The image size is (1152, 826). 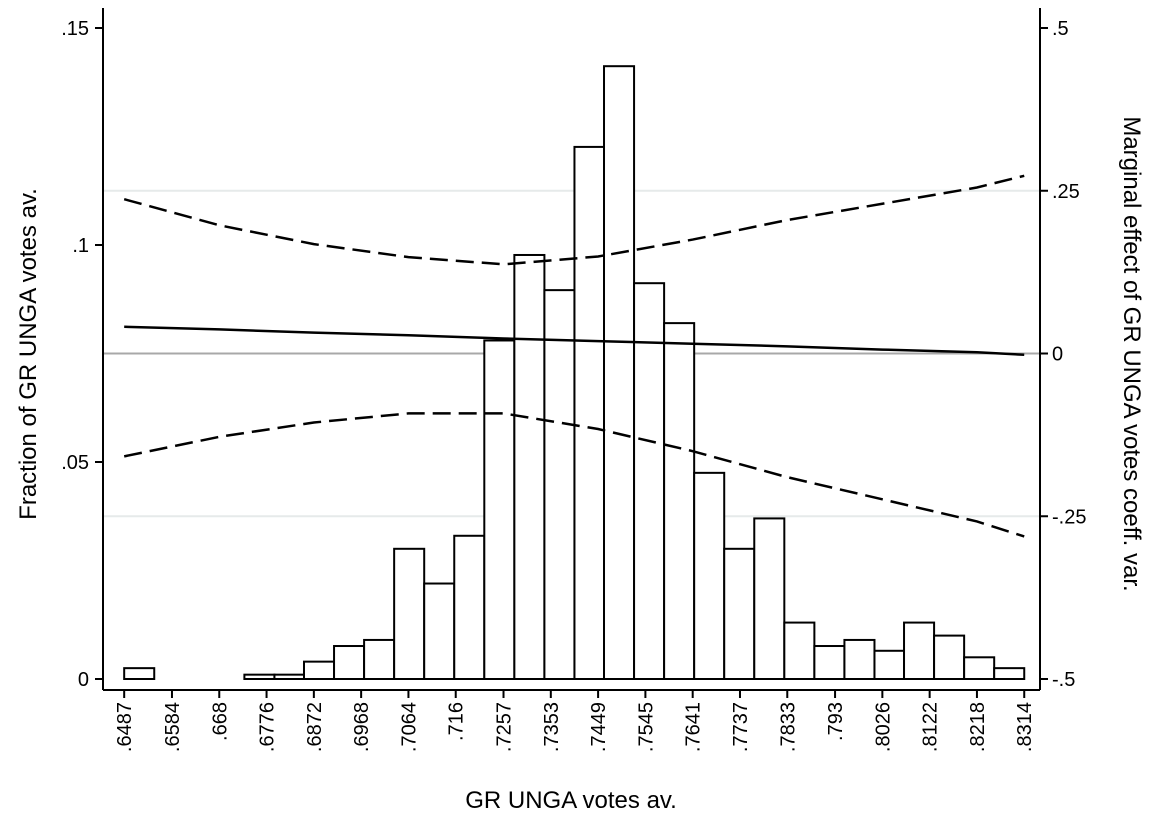 I want to click on x-tick-label: .7449, so click(x=599, y=727).